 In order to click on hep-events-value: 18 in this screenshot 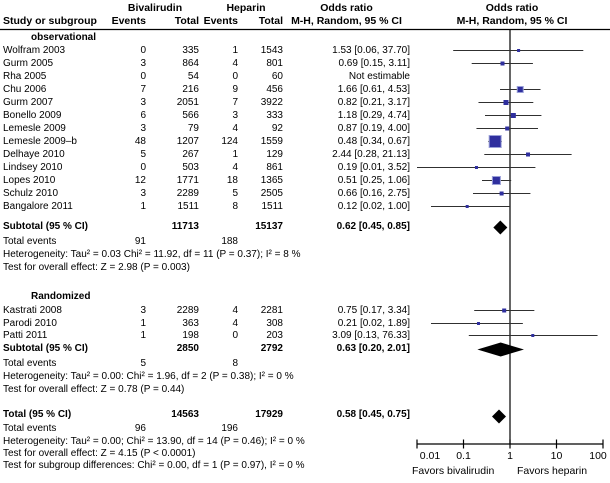, I will do `click(232, 180)`.